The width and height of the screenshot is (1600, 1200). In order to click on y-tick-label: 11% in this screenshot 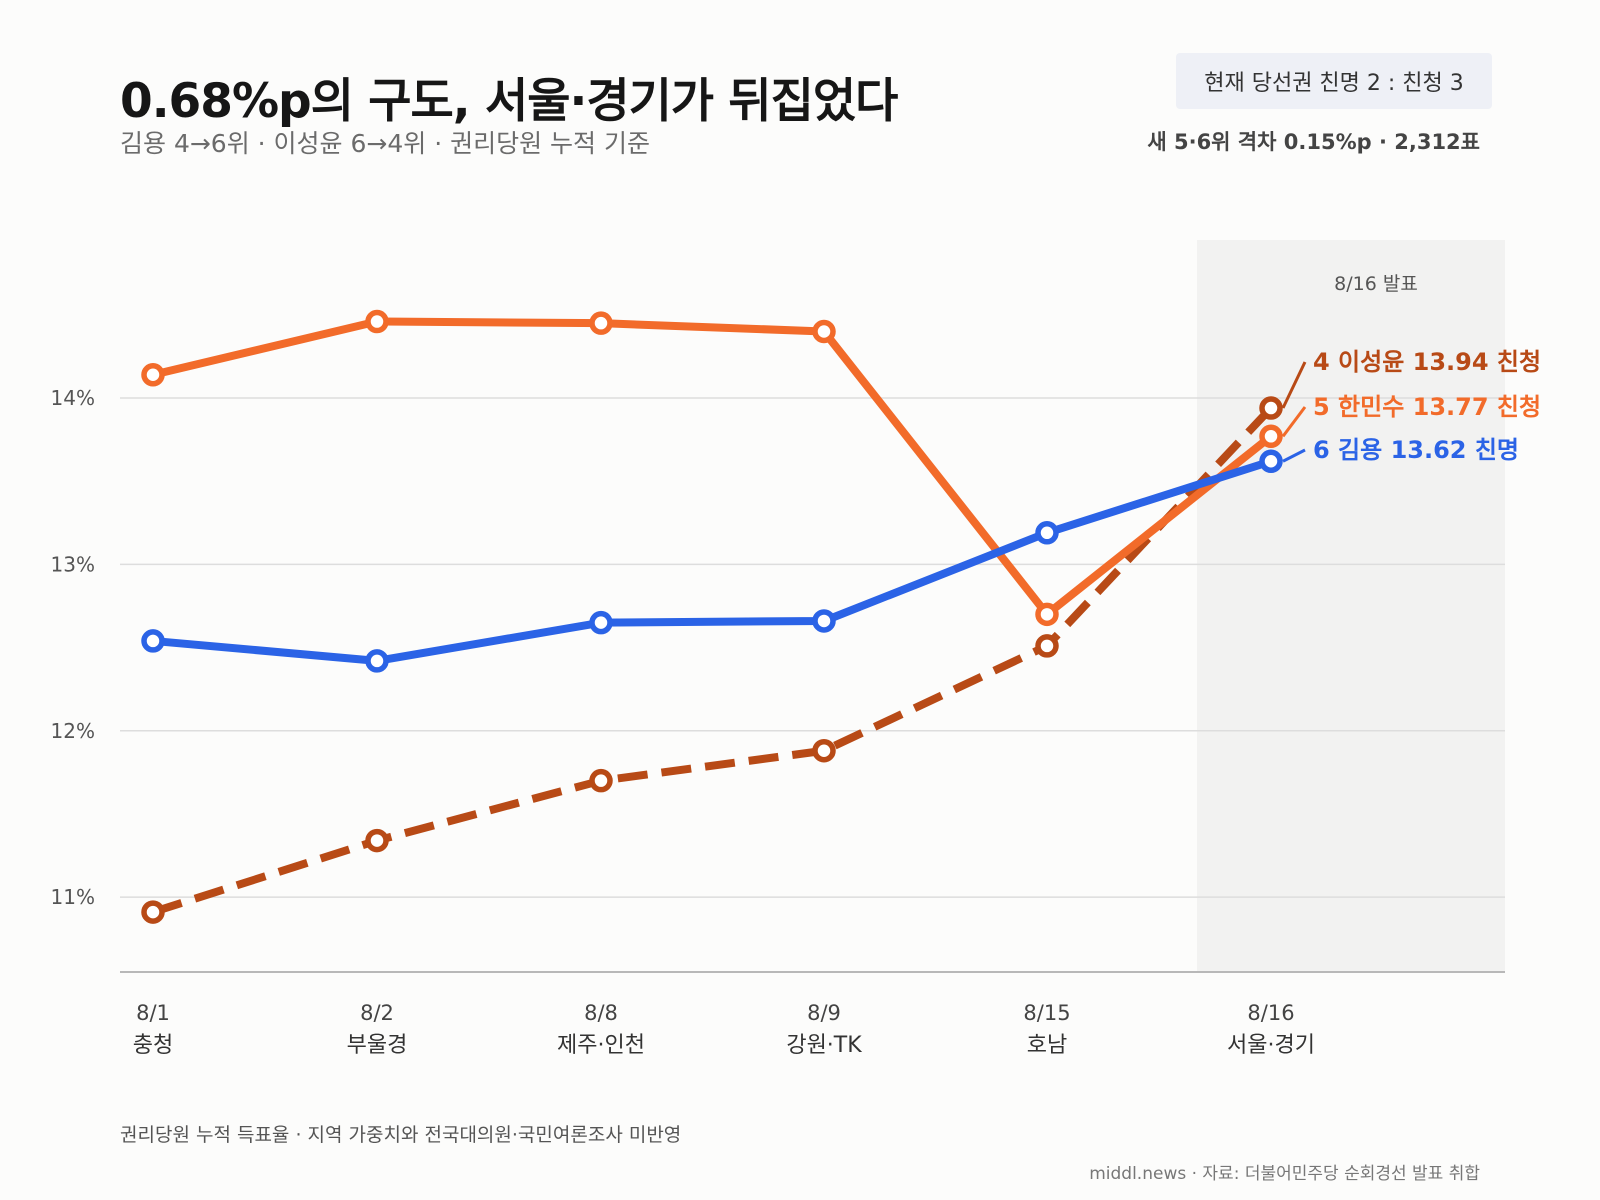, I will do `click(73, 897)`.